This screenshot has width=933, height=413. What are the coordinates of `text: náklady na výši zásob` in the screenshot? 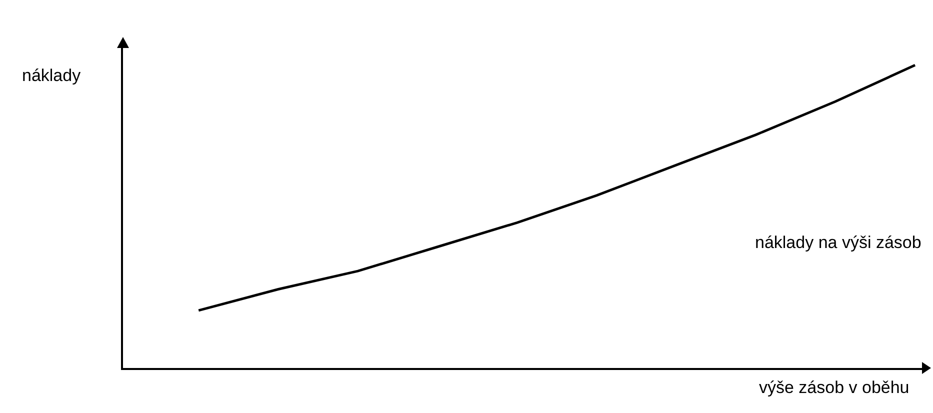 It's located at (838, 242).